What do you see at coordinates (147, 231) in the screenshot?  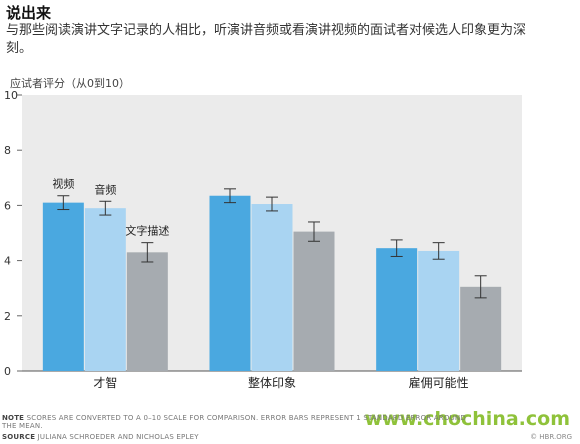 I see `series-label: 文字描述` at bounding box center [147, 231].